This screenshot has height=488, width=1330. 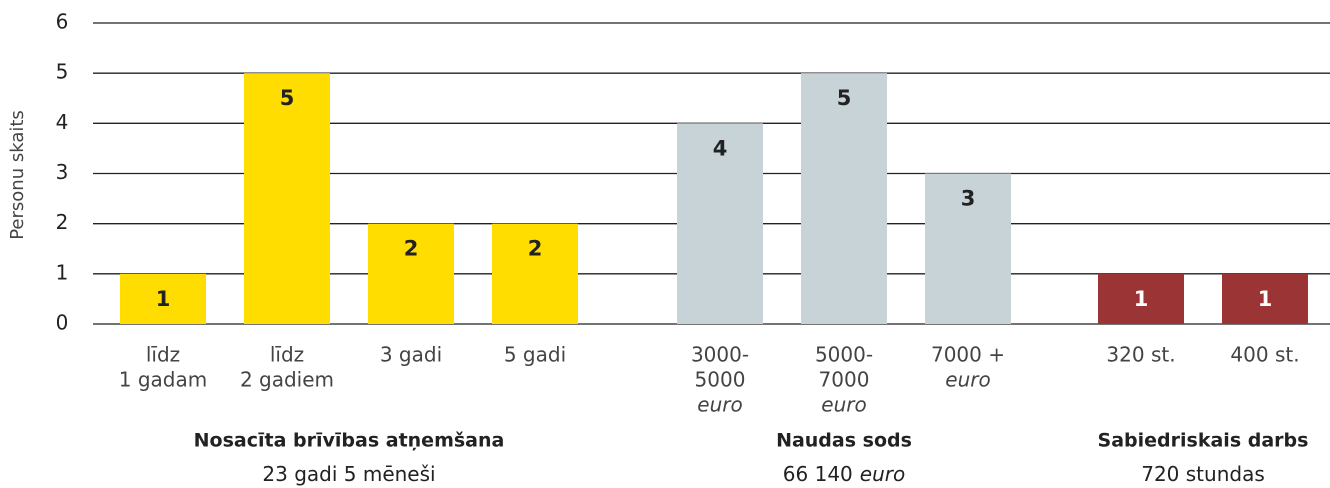 I want to click on group-total: 23 gadi 5 mēneši, so click(x=348, y=474).